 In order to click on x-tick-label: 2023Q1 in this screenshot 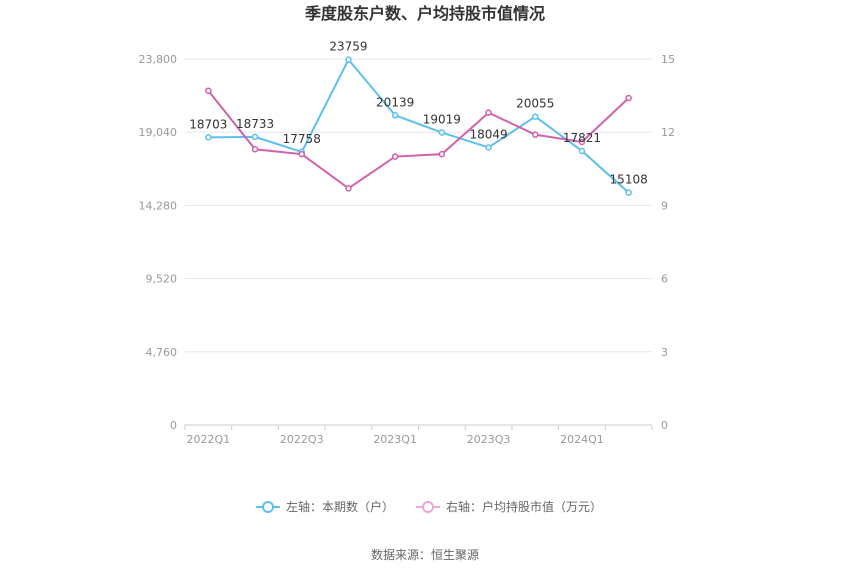, I will do `click(395, 439)`.